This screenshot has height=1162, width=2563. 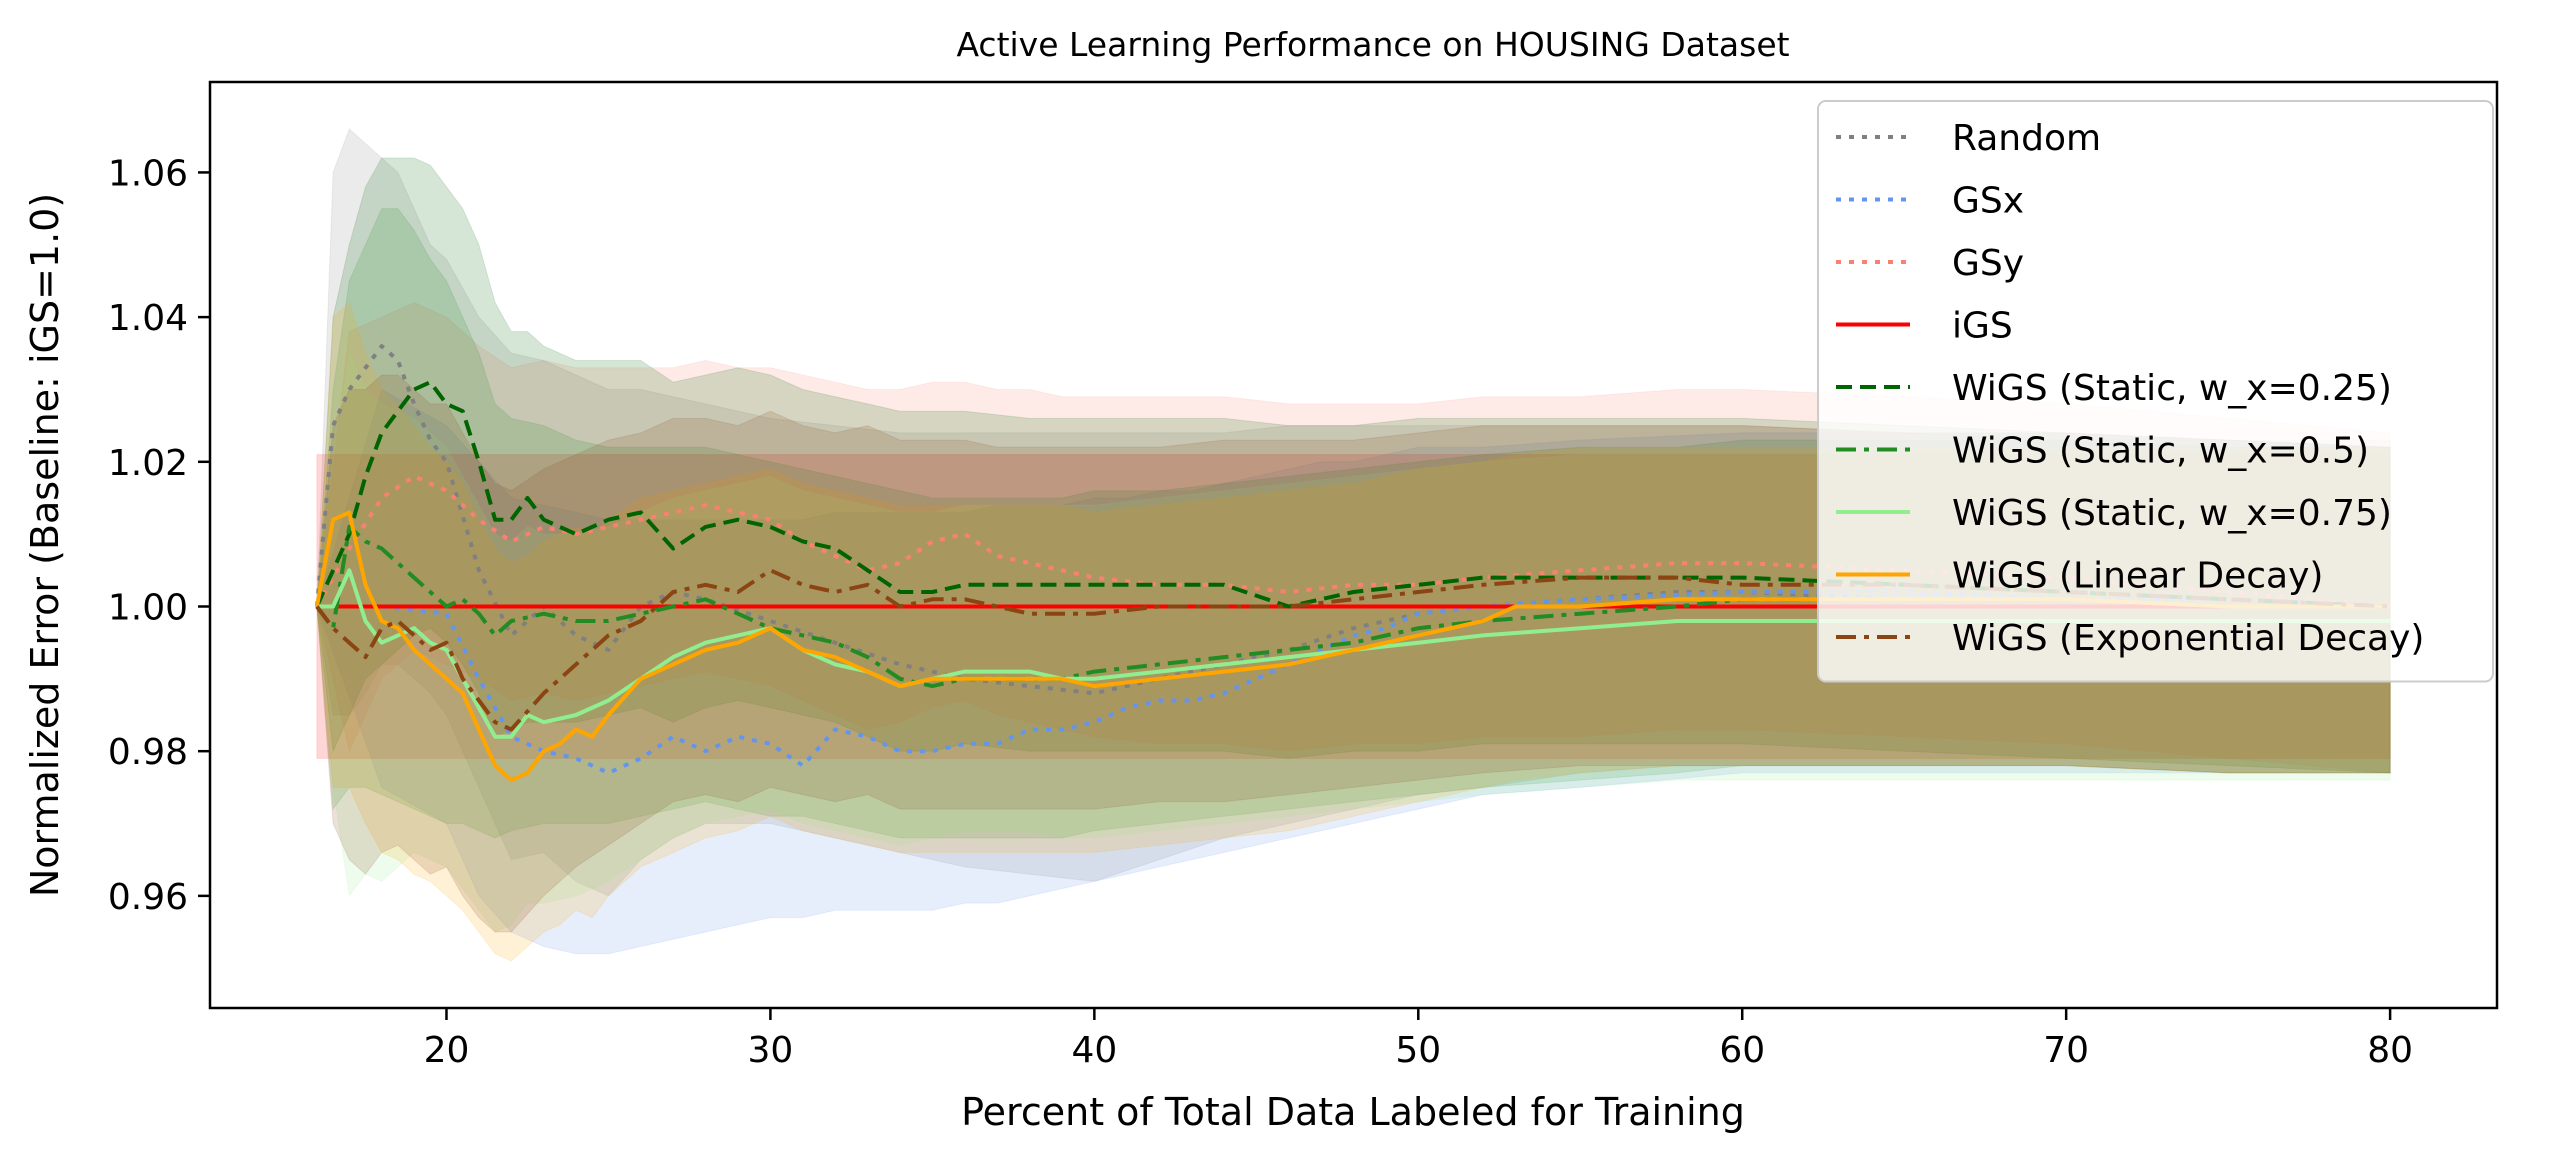 What do you see at coordinates (45, 545) in the screenshot?
I see `y-axis-label: Normalized Error (Baseline: iGS=1.0)` at bounding box center [45, 545].